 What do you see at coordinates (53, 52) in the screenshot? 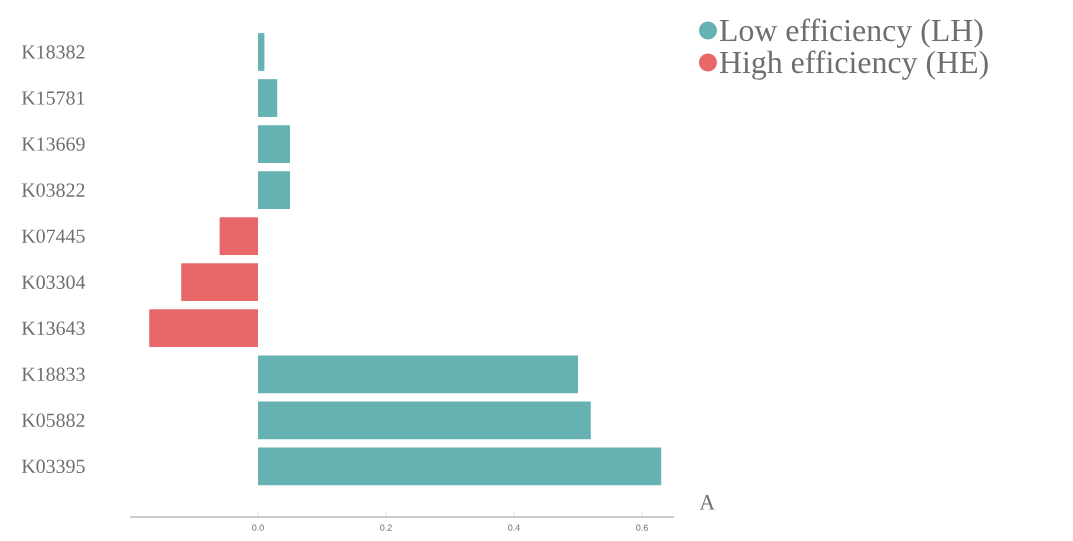
I see `y-tick-label: K18382` at bounding box center [53, 52].